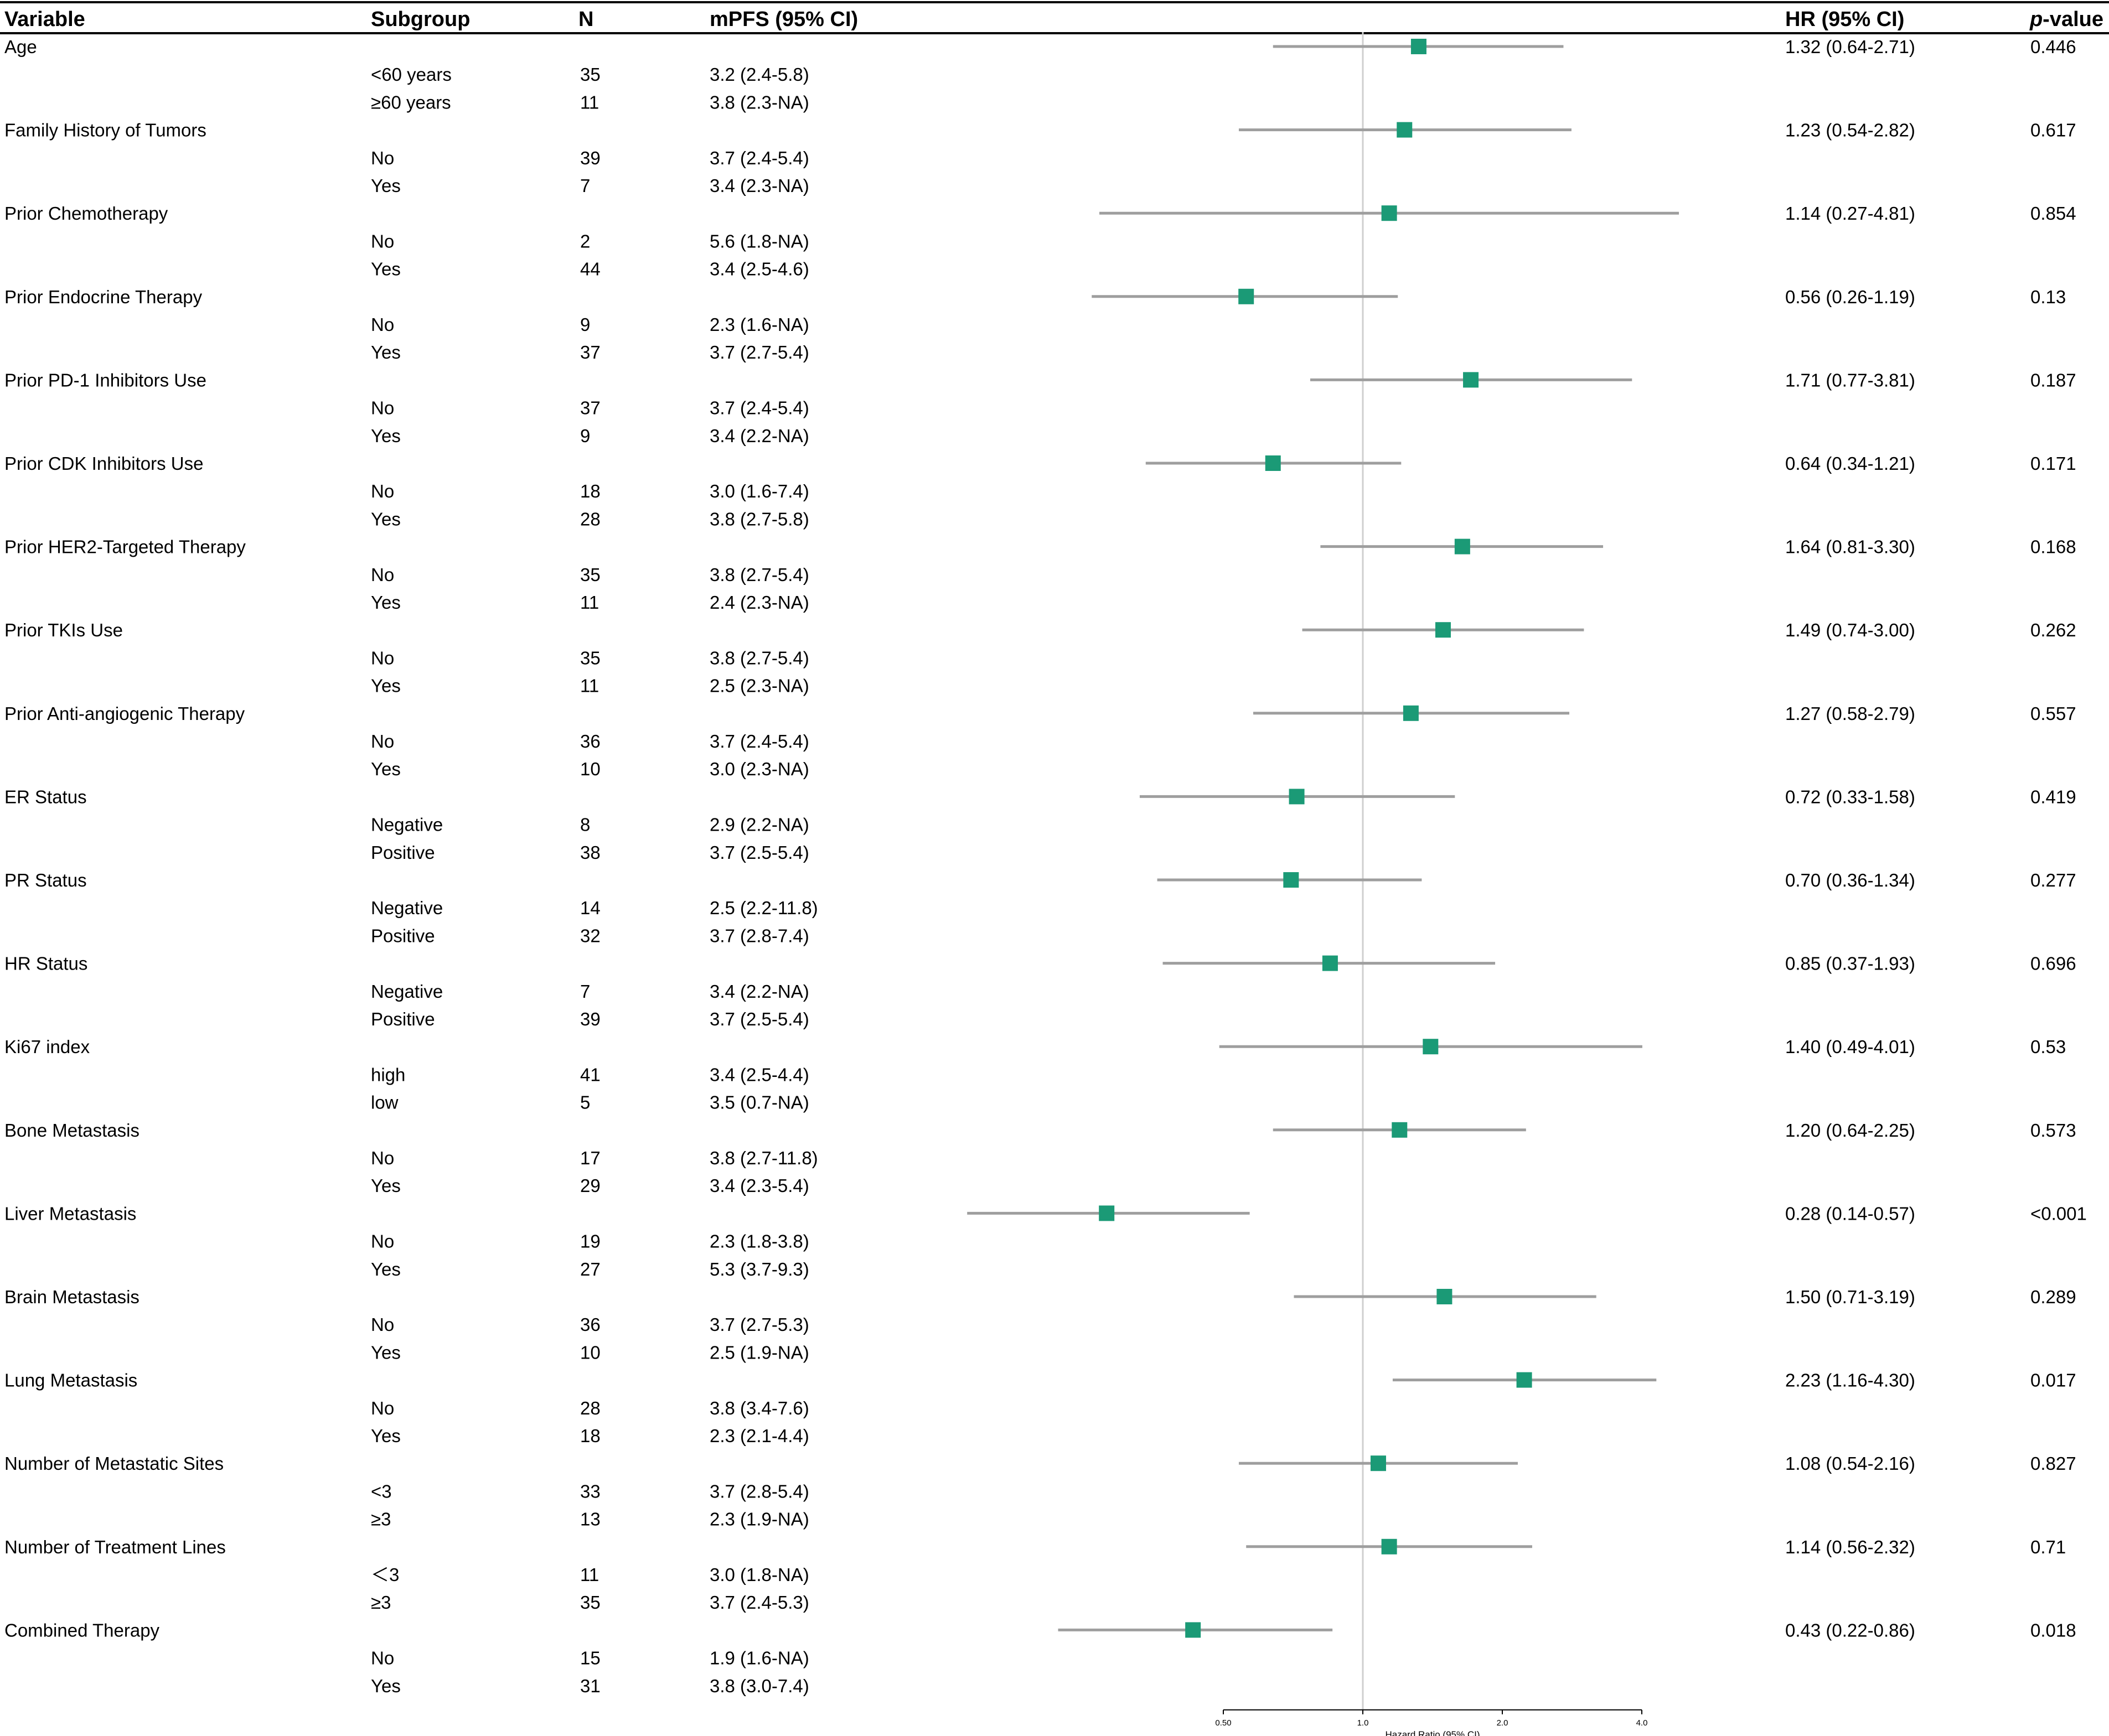 This screenshot has width=2109, height=1736. I want to click on p-value: 0.187, so click(2053, 380).